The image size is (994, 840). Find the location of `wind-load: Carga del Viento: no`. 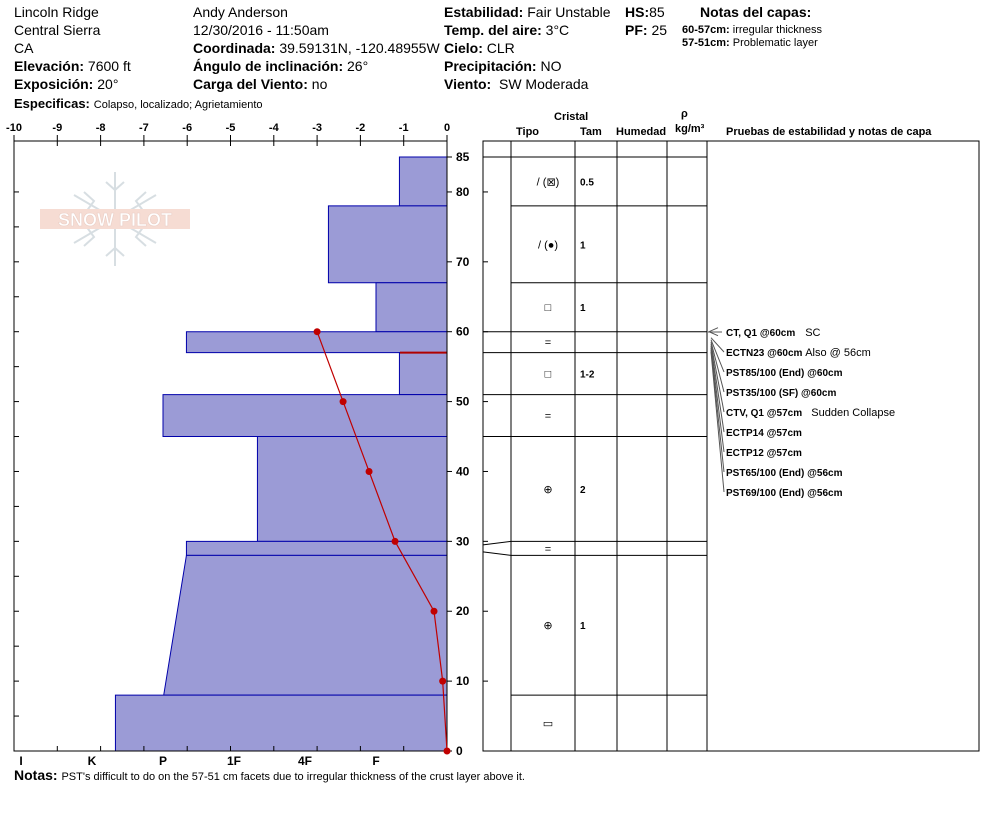

wind-load: Carga del Viento: no is located at coordinates (260, 84).